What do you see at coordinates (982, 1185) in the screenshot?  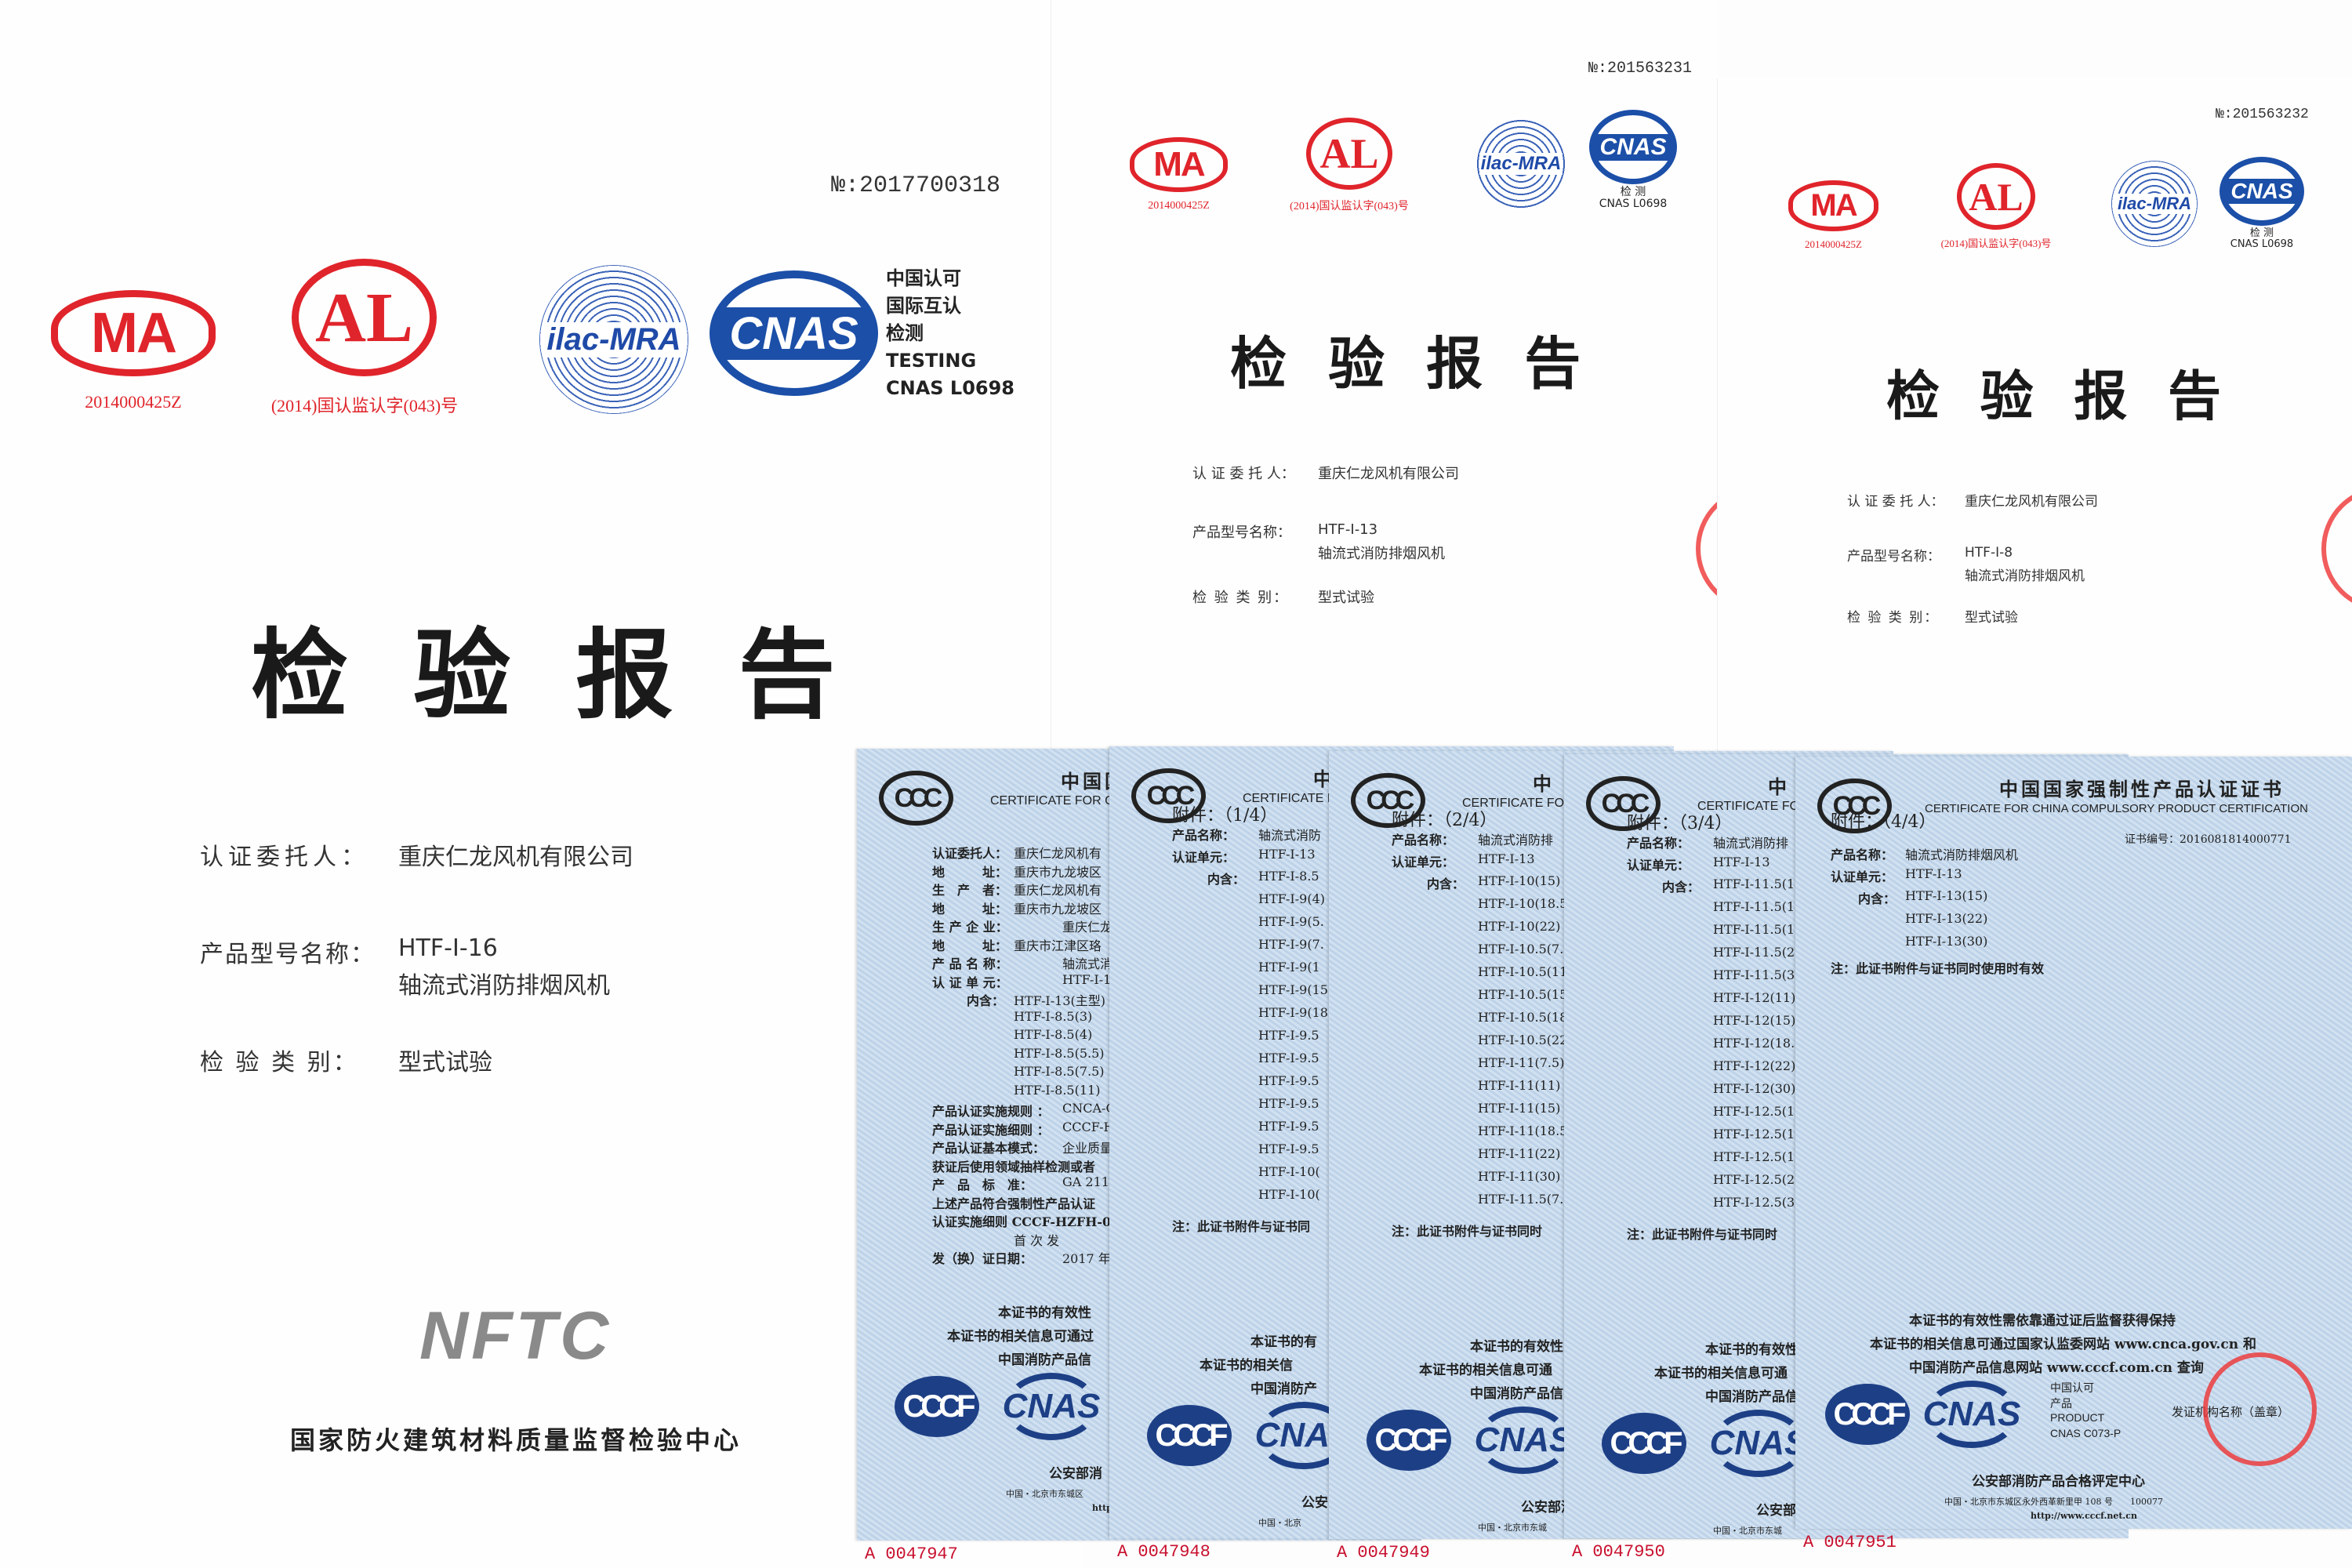 I see `cert-field-label: 产 品 标 准：` at bounding box center [982, 1185].